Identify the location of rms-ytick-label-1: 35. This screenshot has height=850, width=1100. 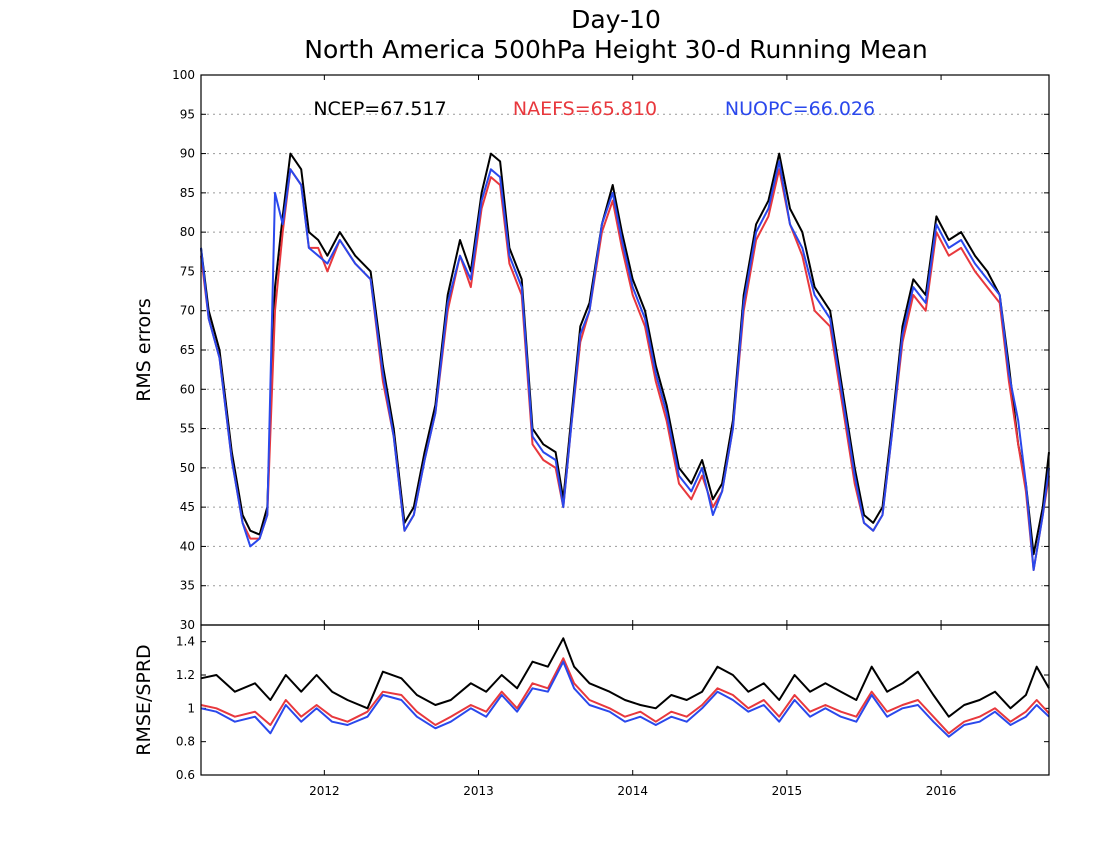
(187, 586).